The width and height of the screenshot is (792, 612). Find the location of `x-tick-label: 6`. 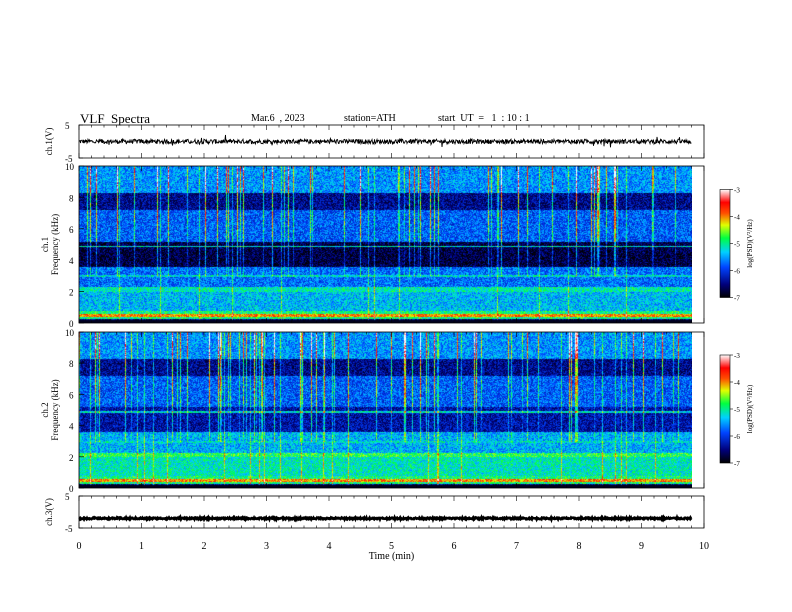

x-tick-label: 6 is located at coordinates (454, 546).